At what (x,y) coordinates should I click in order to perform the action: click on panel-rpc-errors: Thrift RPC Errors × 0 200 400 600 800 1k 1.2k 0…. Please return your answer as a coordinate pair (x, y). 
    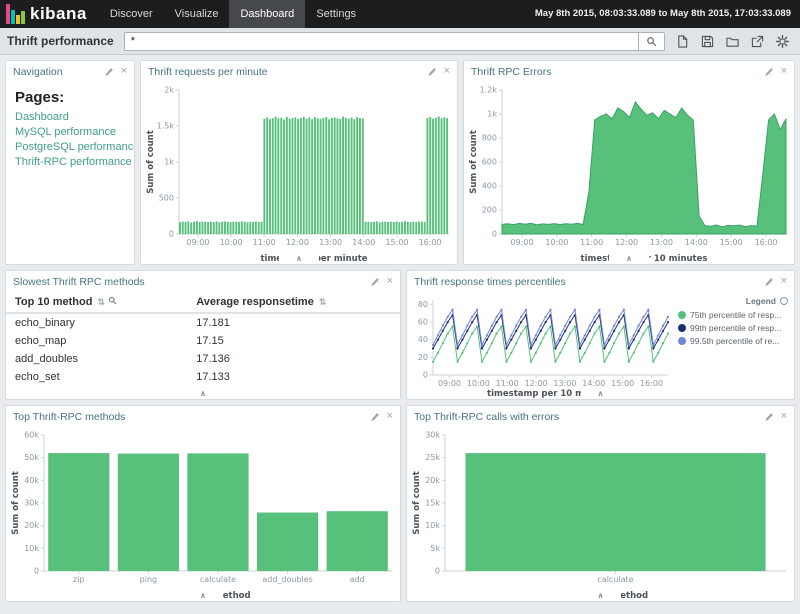
    Looking at the image, I should click on (629, 162).